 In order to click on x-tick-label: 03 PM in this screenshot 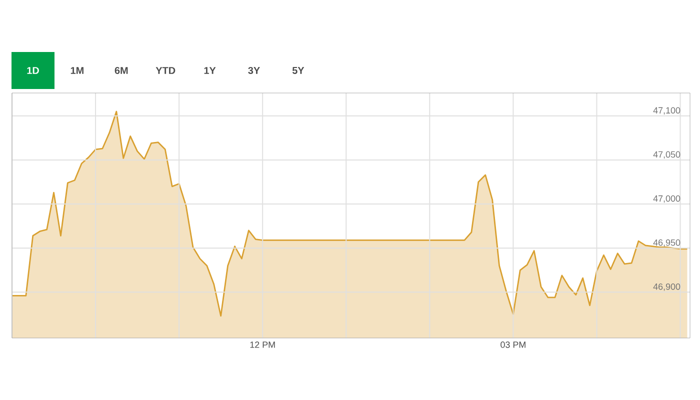, I will do `click(513, 345)`.